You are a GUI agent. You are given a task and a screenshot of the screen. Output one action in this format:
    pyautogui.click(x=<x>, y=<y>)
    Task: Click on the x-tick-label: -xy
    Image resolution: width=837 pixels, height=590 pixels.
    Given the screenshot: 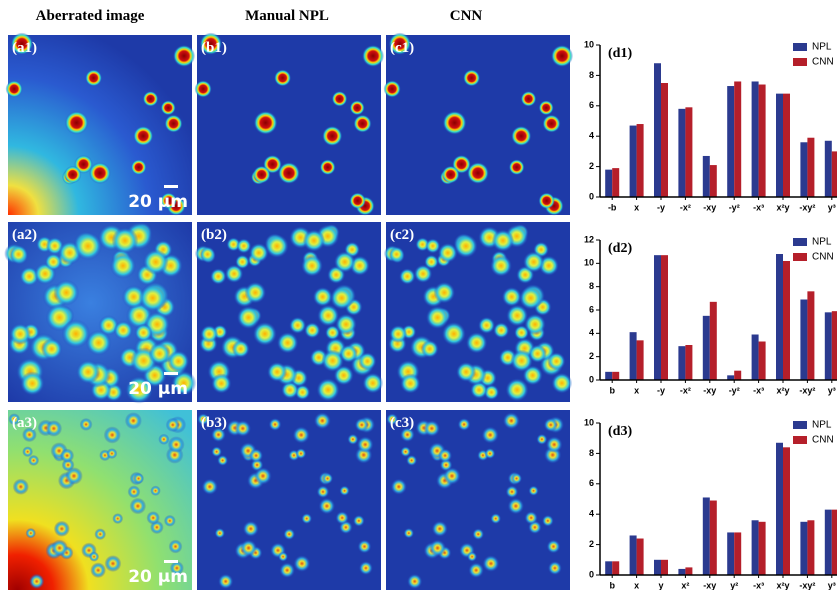 What is the action you would take?
    pyautogui.click(x=709, y=390)
    